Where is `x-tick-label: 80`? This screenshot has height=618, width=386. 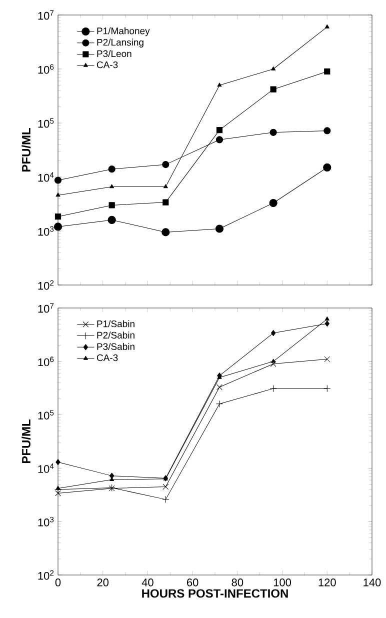
x-tick-label: 80 is located at coordinates (238, 582).